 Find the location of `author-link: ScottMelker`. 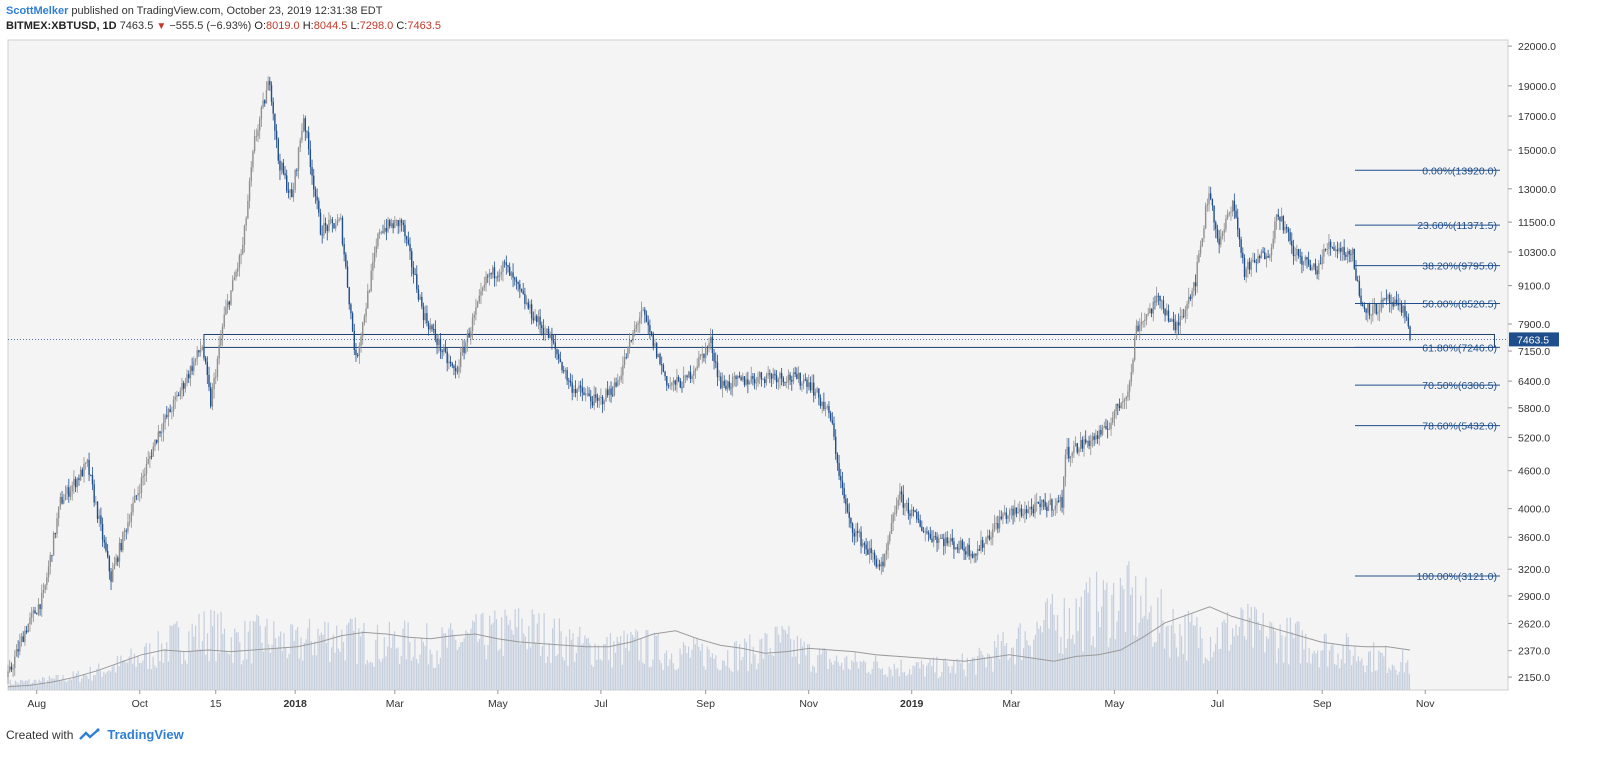

author-link: ScottMelker is located at coordinates (37, 11).